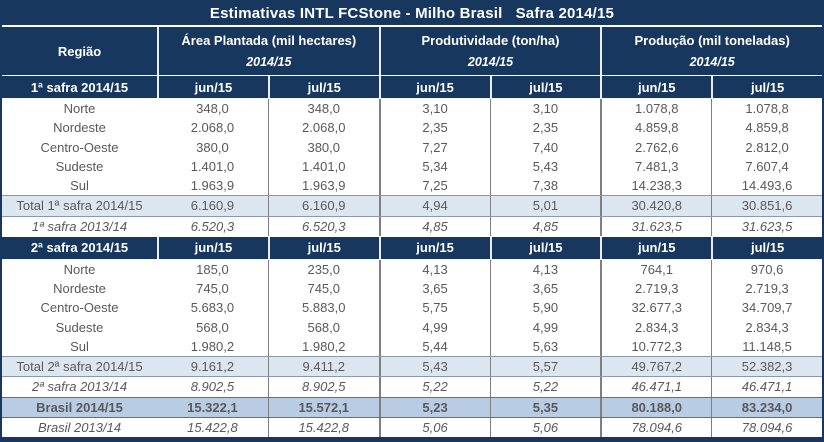 This screenshot has width=824, height=442. Describe the element at coordinates (79, 226) in the screenshot. I see `region-label-cell: 1ª safra 2013/14` at that location.